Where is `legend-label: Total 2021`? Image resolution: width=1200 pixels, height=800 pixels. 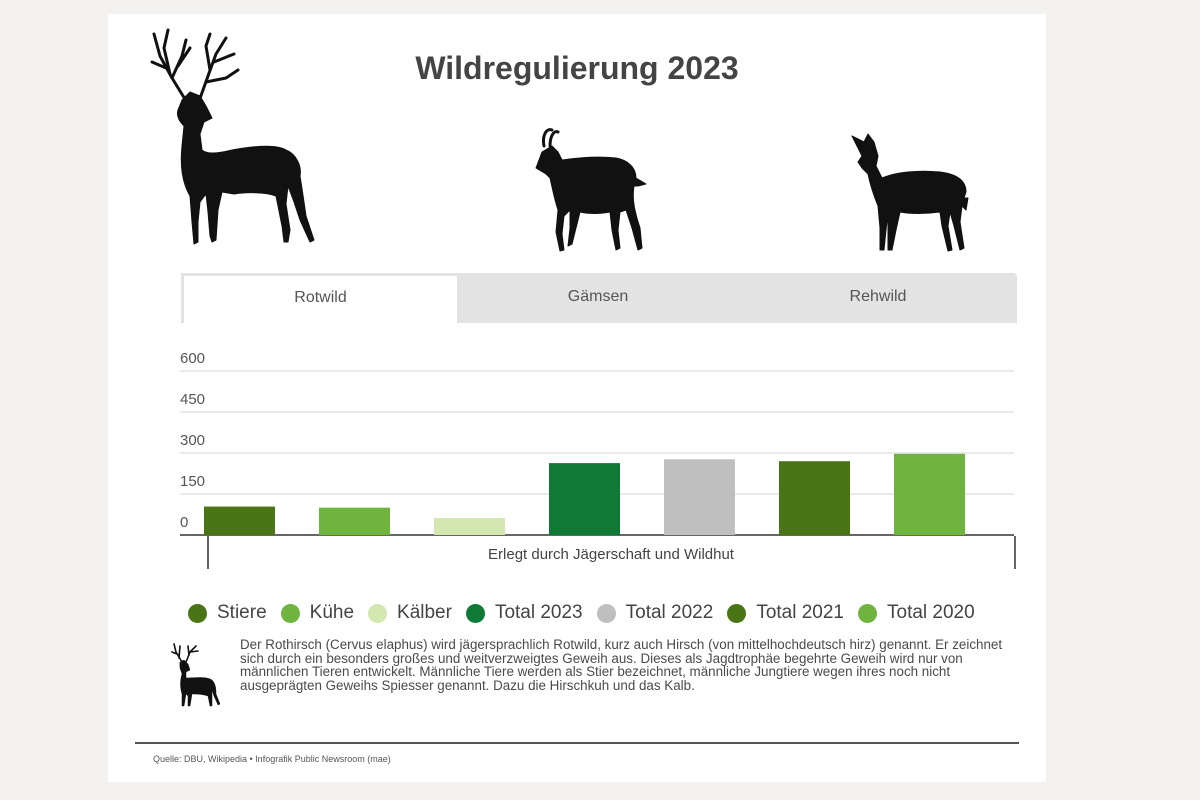
legend-label: Total 2021 is located at coordinates (800, 612).